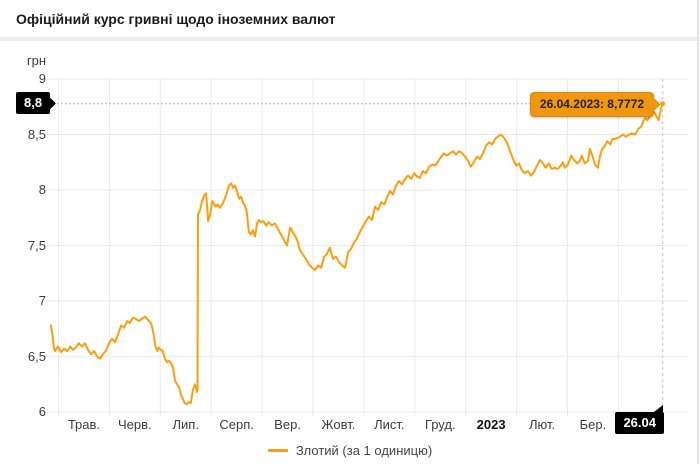 This screenshot has width=700, height=464. What do you see at coordinates (658, 408) in the screenshot?
I see `badge-arrow-up-icon` at bounding box center [658, 408].